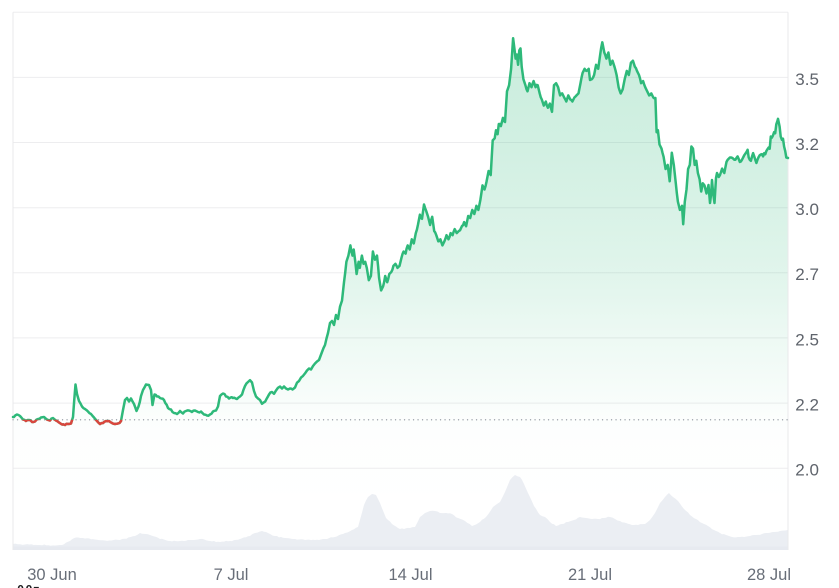  What do you see at coordinates (807, 79) in the screenshot?
I see `svg-text: 3.5` at bounding box center [807, 79].